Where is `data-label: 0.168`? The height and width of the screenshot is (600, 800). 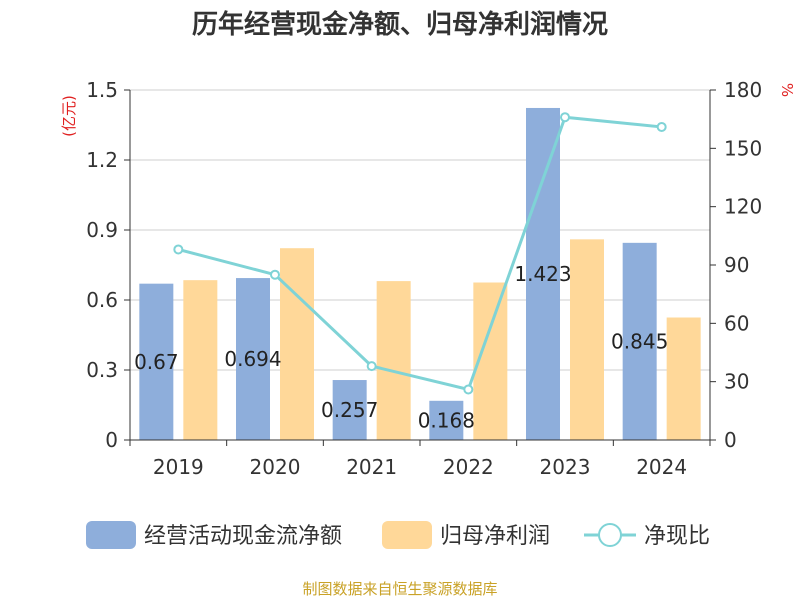 data-label: 0.168 is located at coordinates (446, 420).